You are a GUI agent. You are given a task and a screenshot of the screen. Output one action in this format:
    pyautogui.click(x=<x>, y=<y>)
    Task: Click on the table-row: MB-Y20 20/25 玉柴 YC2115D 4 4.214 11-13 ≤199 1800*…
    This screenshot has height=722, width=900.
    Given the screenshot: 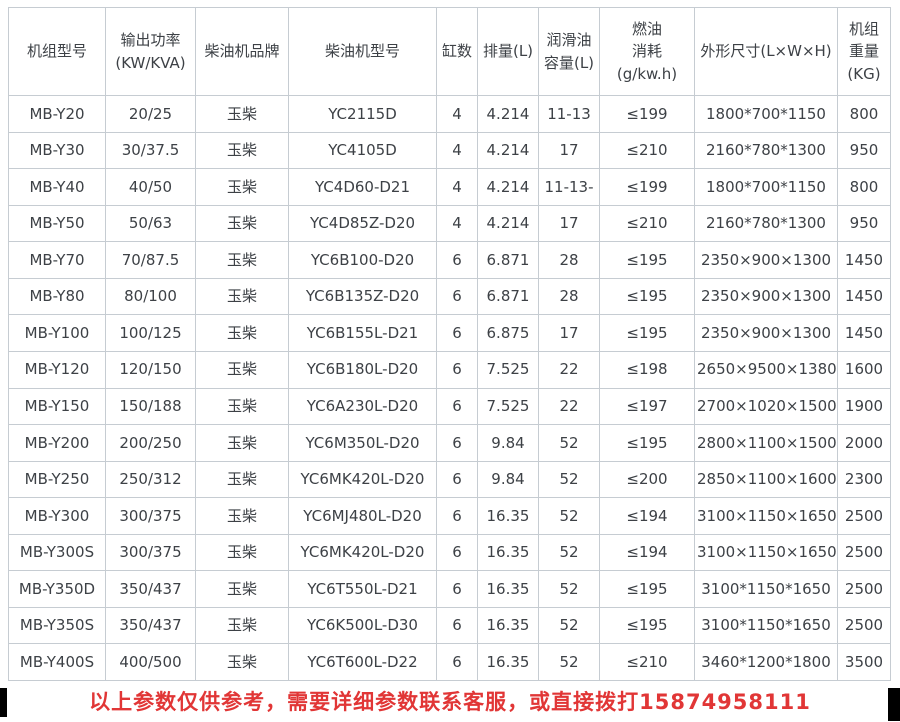 What is the action you would take?
    pyautogui.click(x=449, y=114)
    